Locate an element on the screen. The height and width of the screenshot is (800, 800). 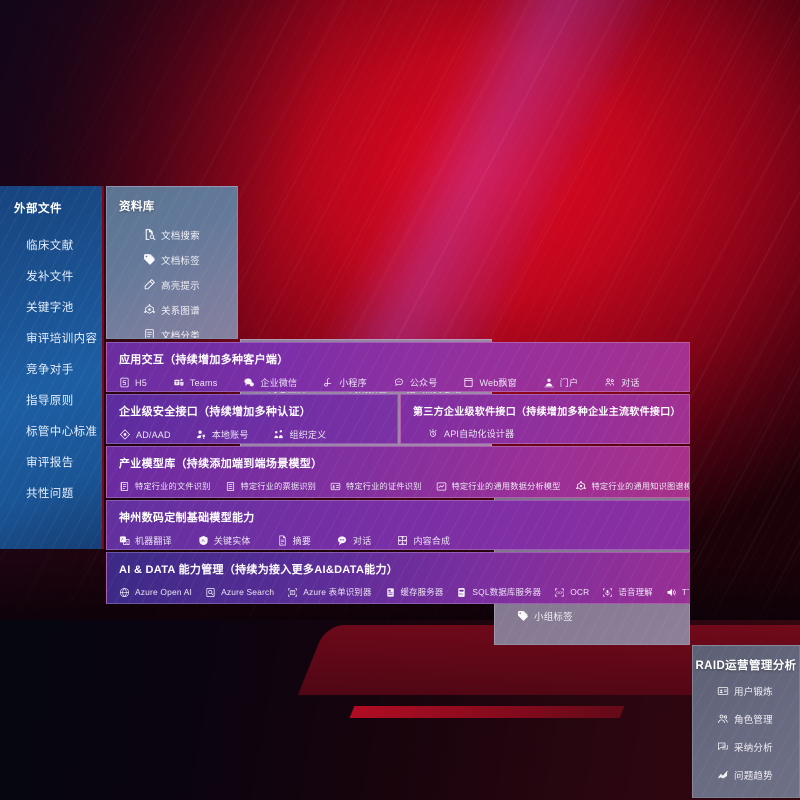
item-h5: H5 is located at coordinates (133, 382).